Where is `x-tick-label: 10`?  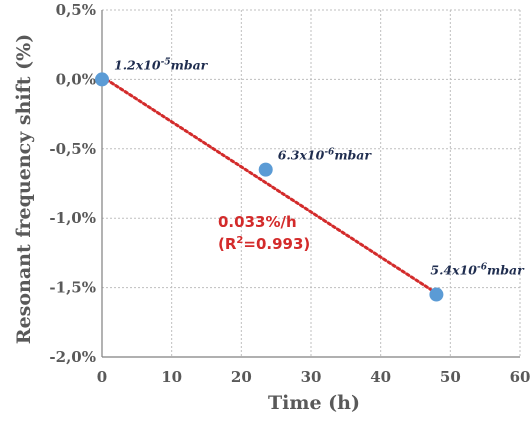 x-tick-label: 10 is located at coordinates (171, 377).